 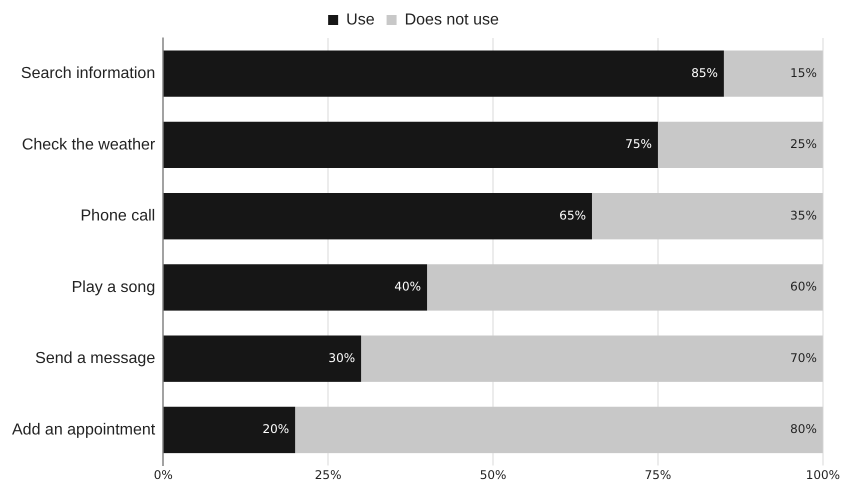 I want to click on y-tick-label: Send a message, so click(x=95, y=359).